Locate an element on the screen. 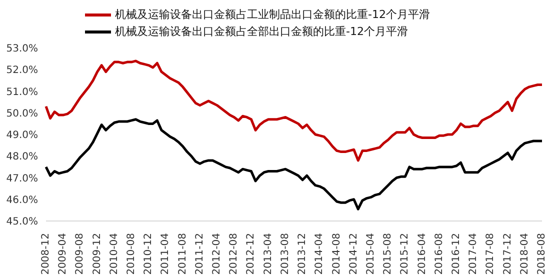  x-tick-label: 2010-12 is located at coordinates (148, 254).